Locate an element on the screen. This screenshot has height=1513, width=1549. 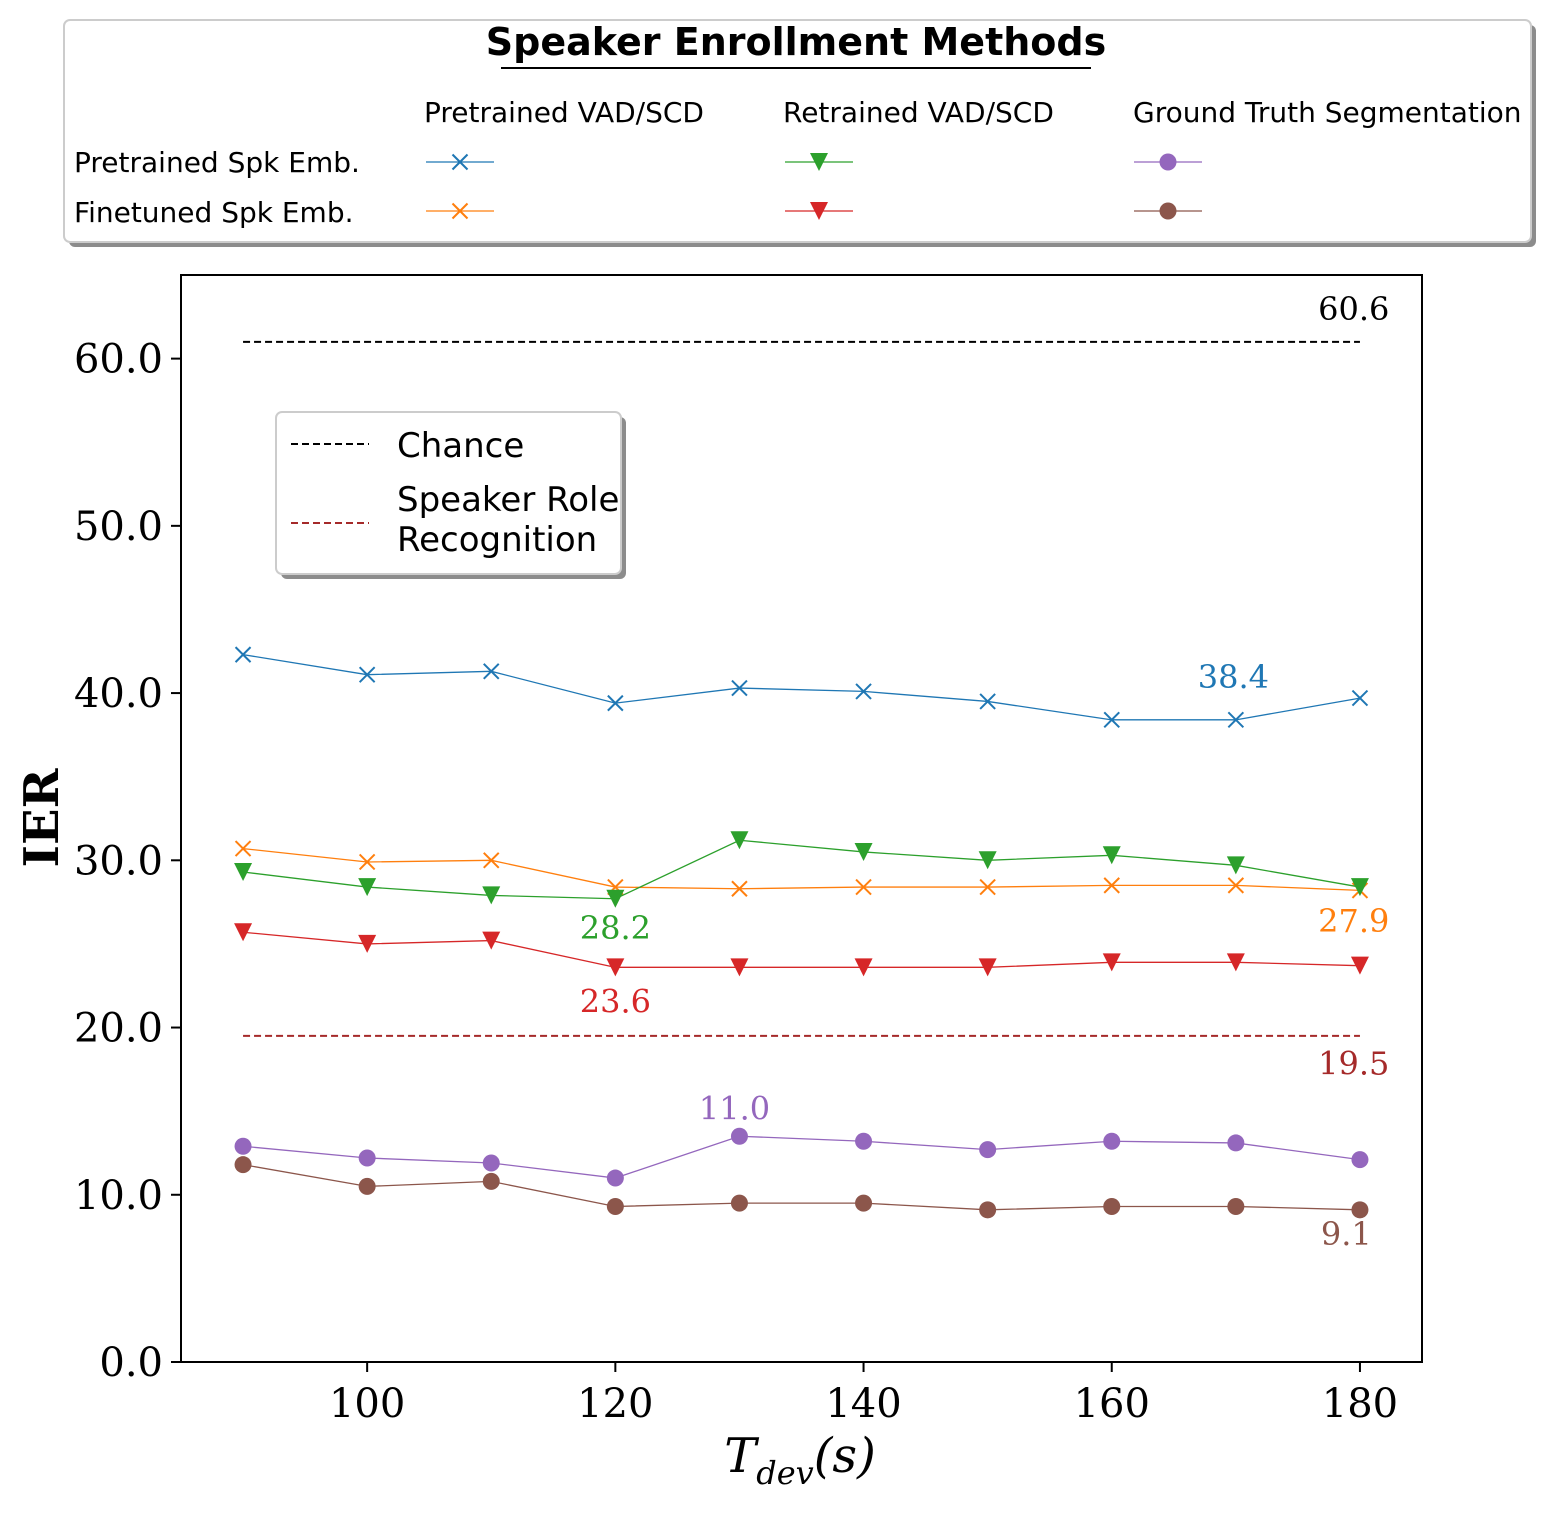
x-axis-ticks: 100 120 140 160 180 is located at coordinates (863, 1394).